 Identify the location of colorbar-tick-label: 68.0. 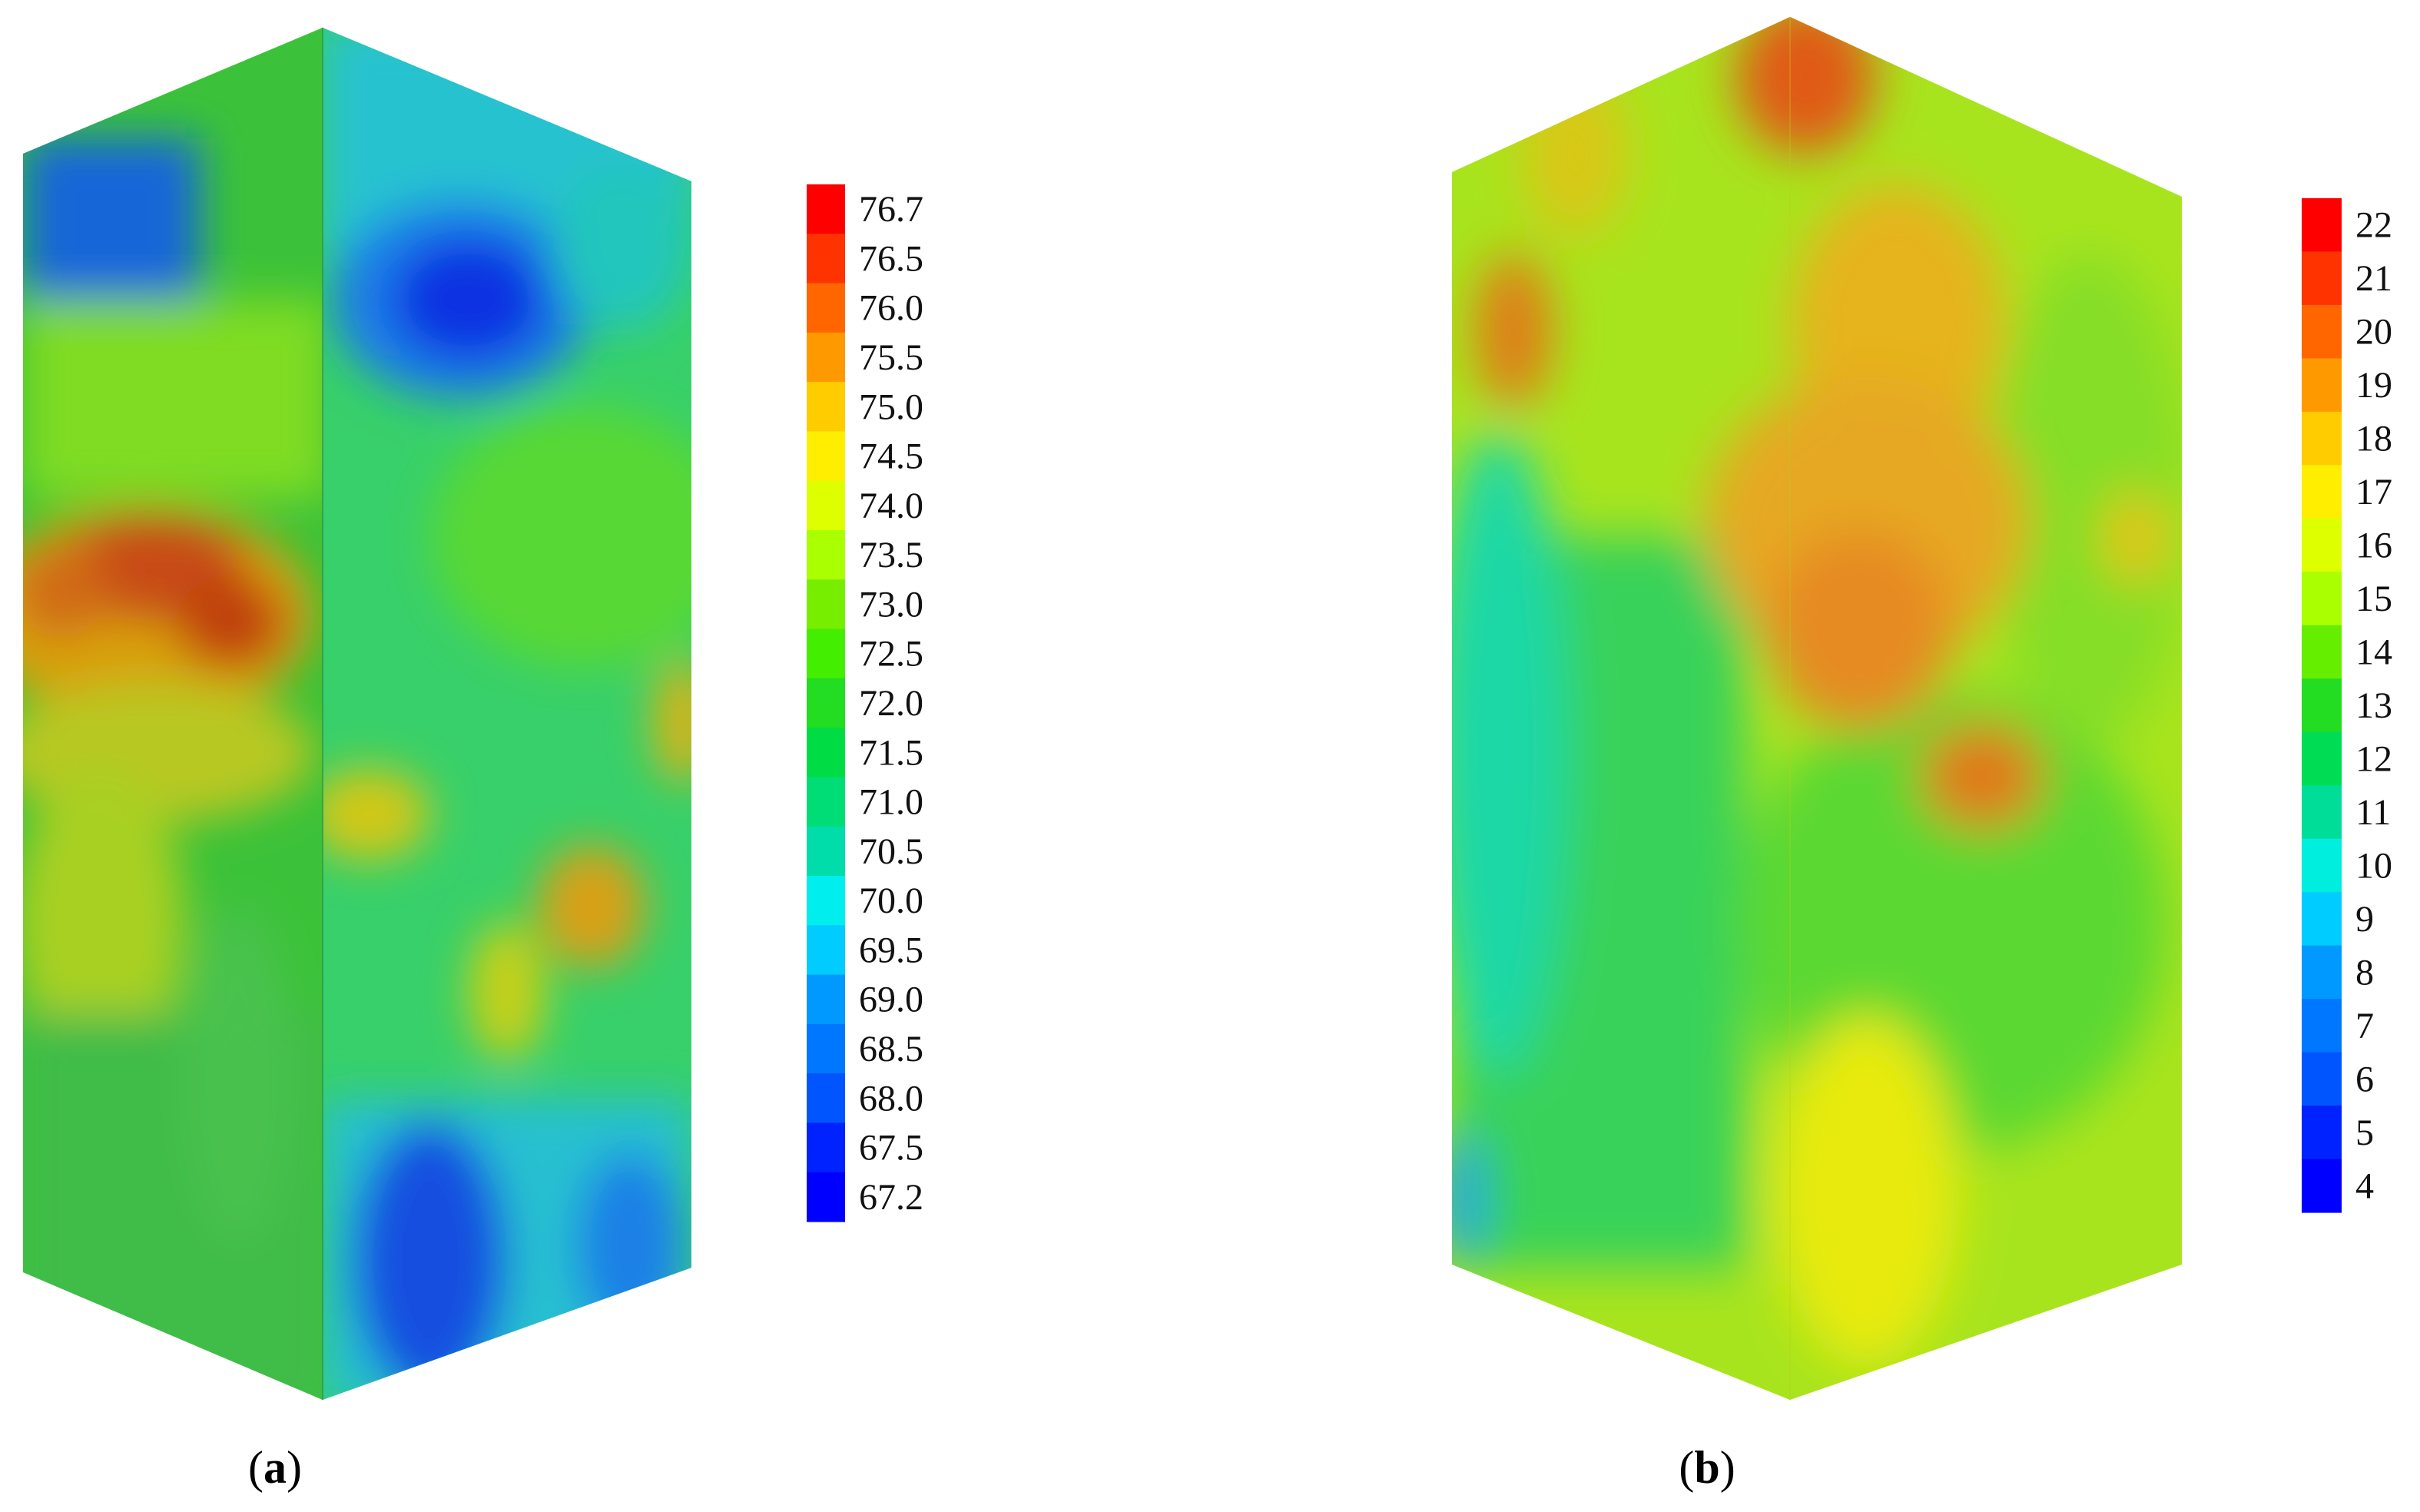
(891, 1098).